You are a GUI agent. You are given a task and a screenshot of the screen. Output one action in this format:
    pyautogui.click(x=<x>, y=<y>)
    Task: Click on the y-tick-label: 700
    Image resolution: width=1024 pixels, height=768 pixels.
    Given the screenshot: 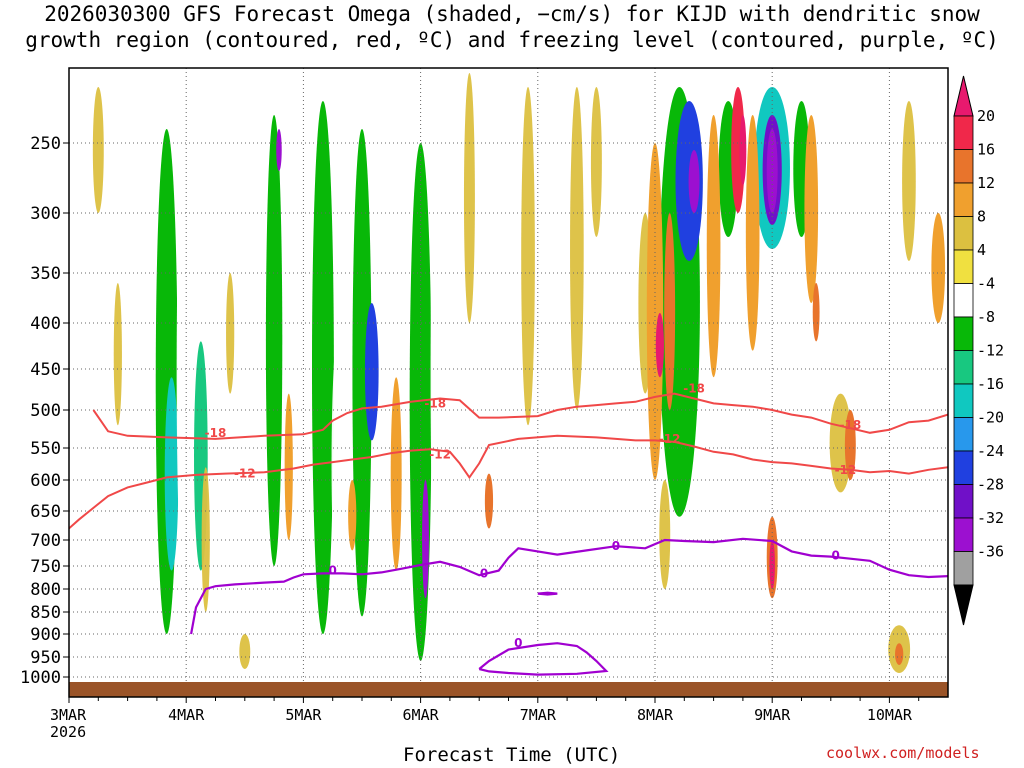 What is the action you would take?
    pyautogui.click(x=45, y=541)
    